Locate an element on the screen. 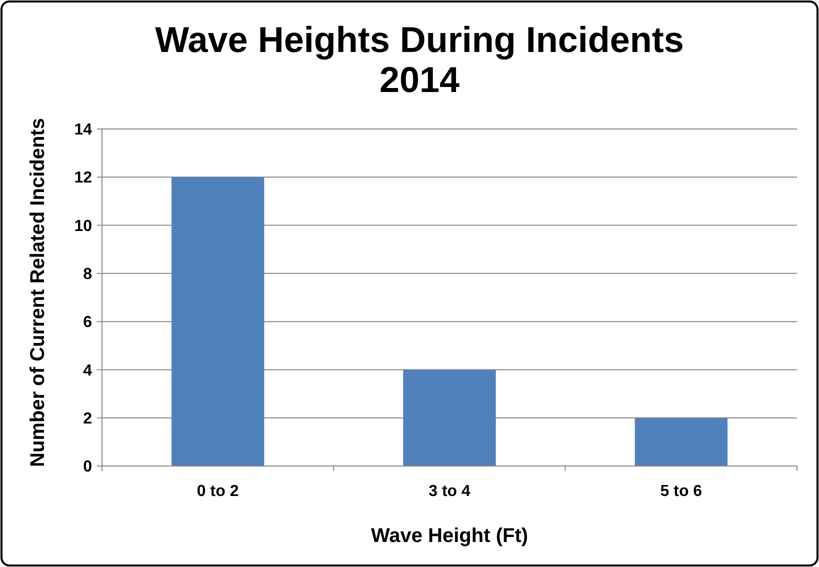  x-tick-label: 3 to 4 is located at coordinates (449, 491).